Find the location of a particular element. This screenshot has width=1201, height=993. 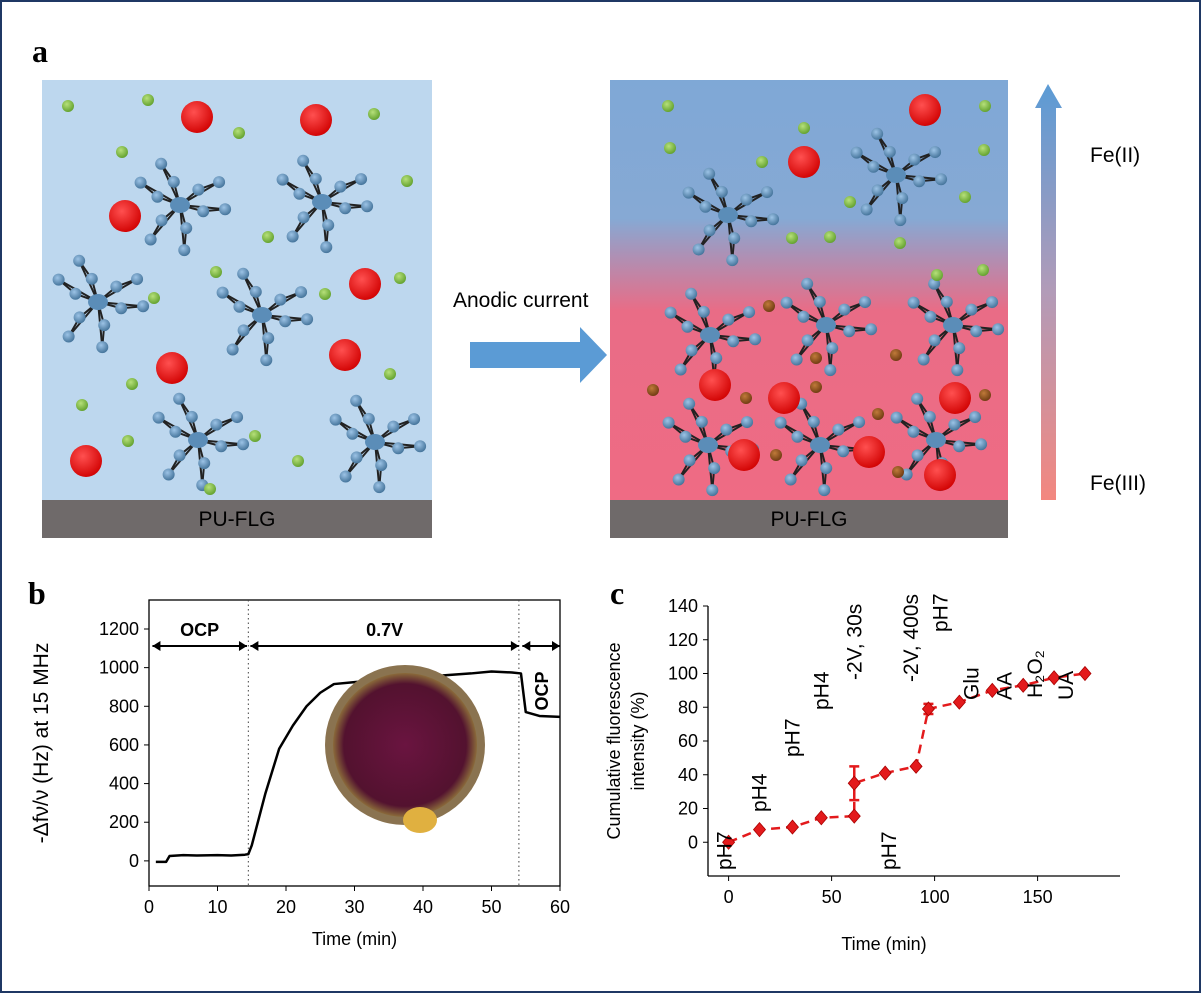

x-tick-label: 150 is located at coordinates (1038, 897).